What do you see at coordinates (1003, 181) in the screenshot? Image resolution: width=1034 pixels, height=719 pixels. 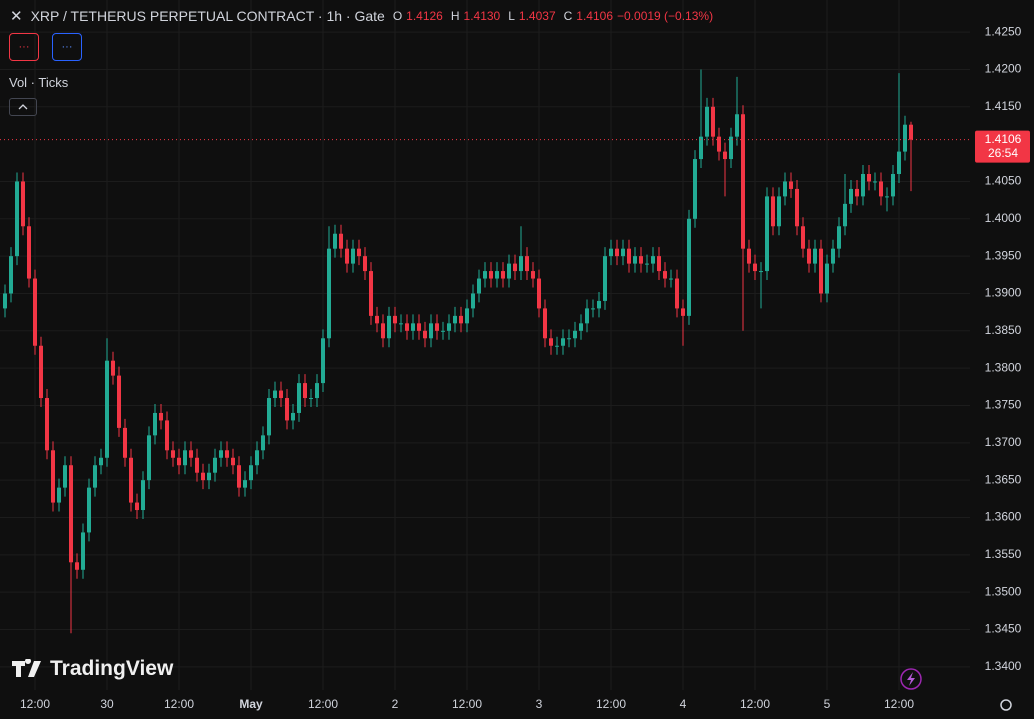 I see `y-tick-label: 1.4050` at bounding box center [1003, 181].